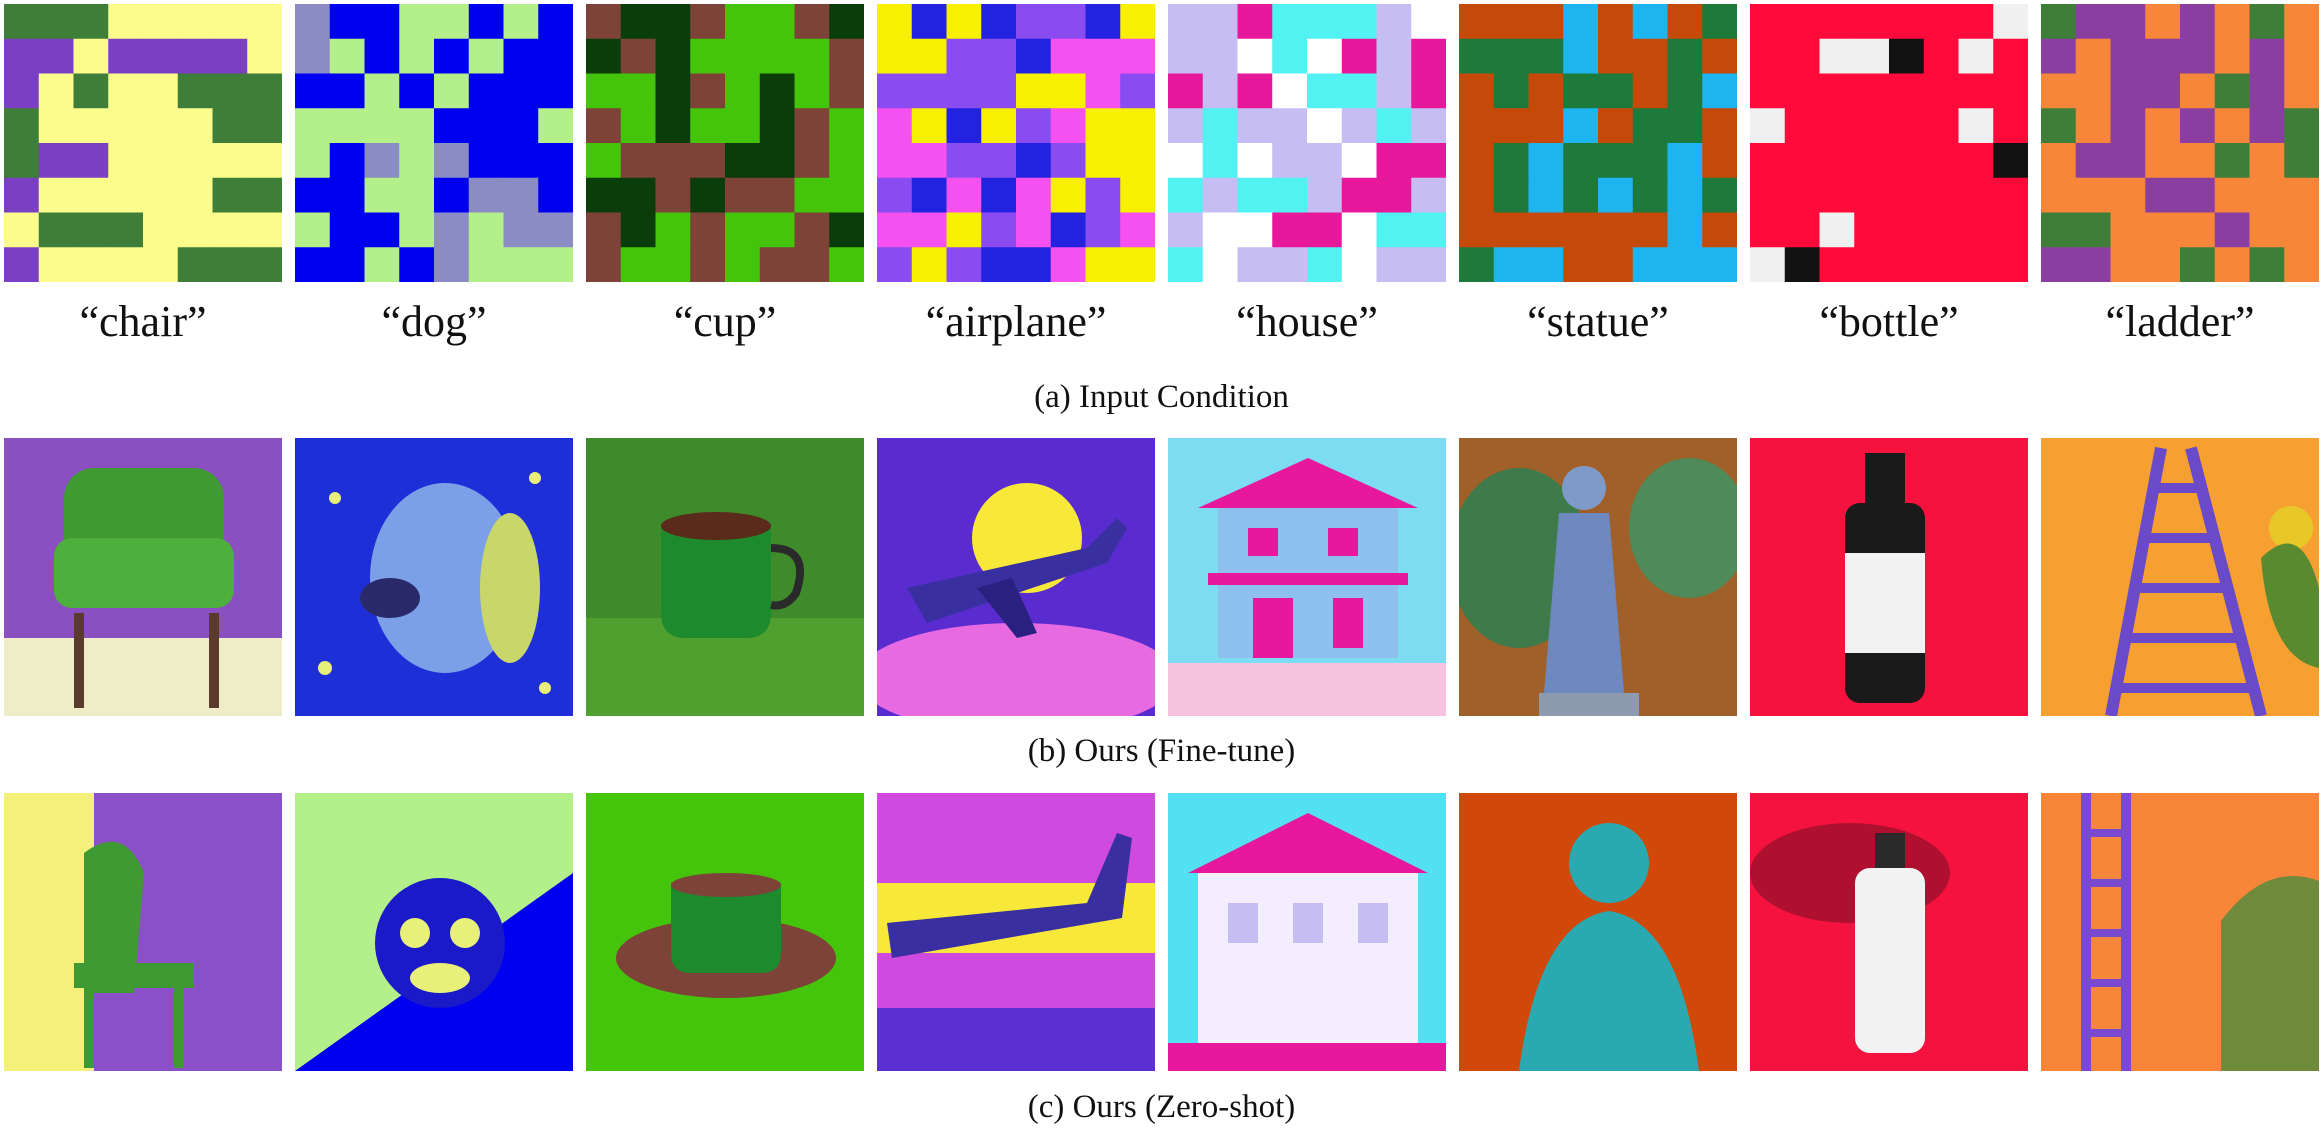  I want to click on caption-zeroshot: (c) Ours (Zero-shot), so click(1161, 1107).